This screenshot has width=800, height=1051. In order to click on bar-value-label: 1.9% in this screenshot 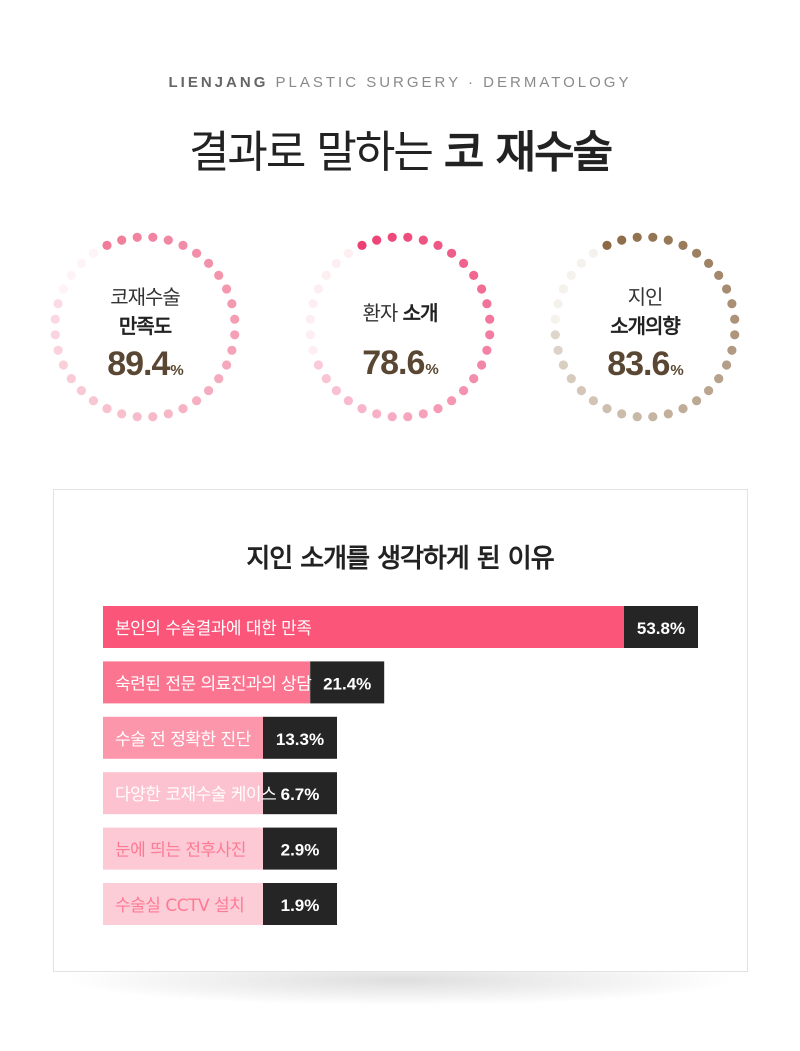, I will do `click(300, 905)`.